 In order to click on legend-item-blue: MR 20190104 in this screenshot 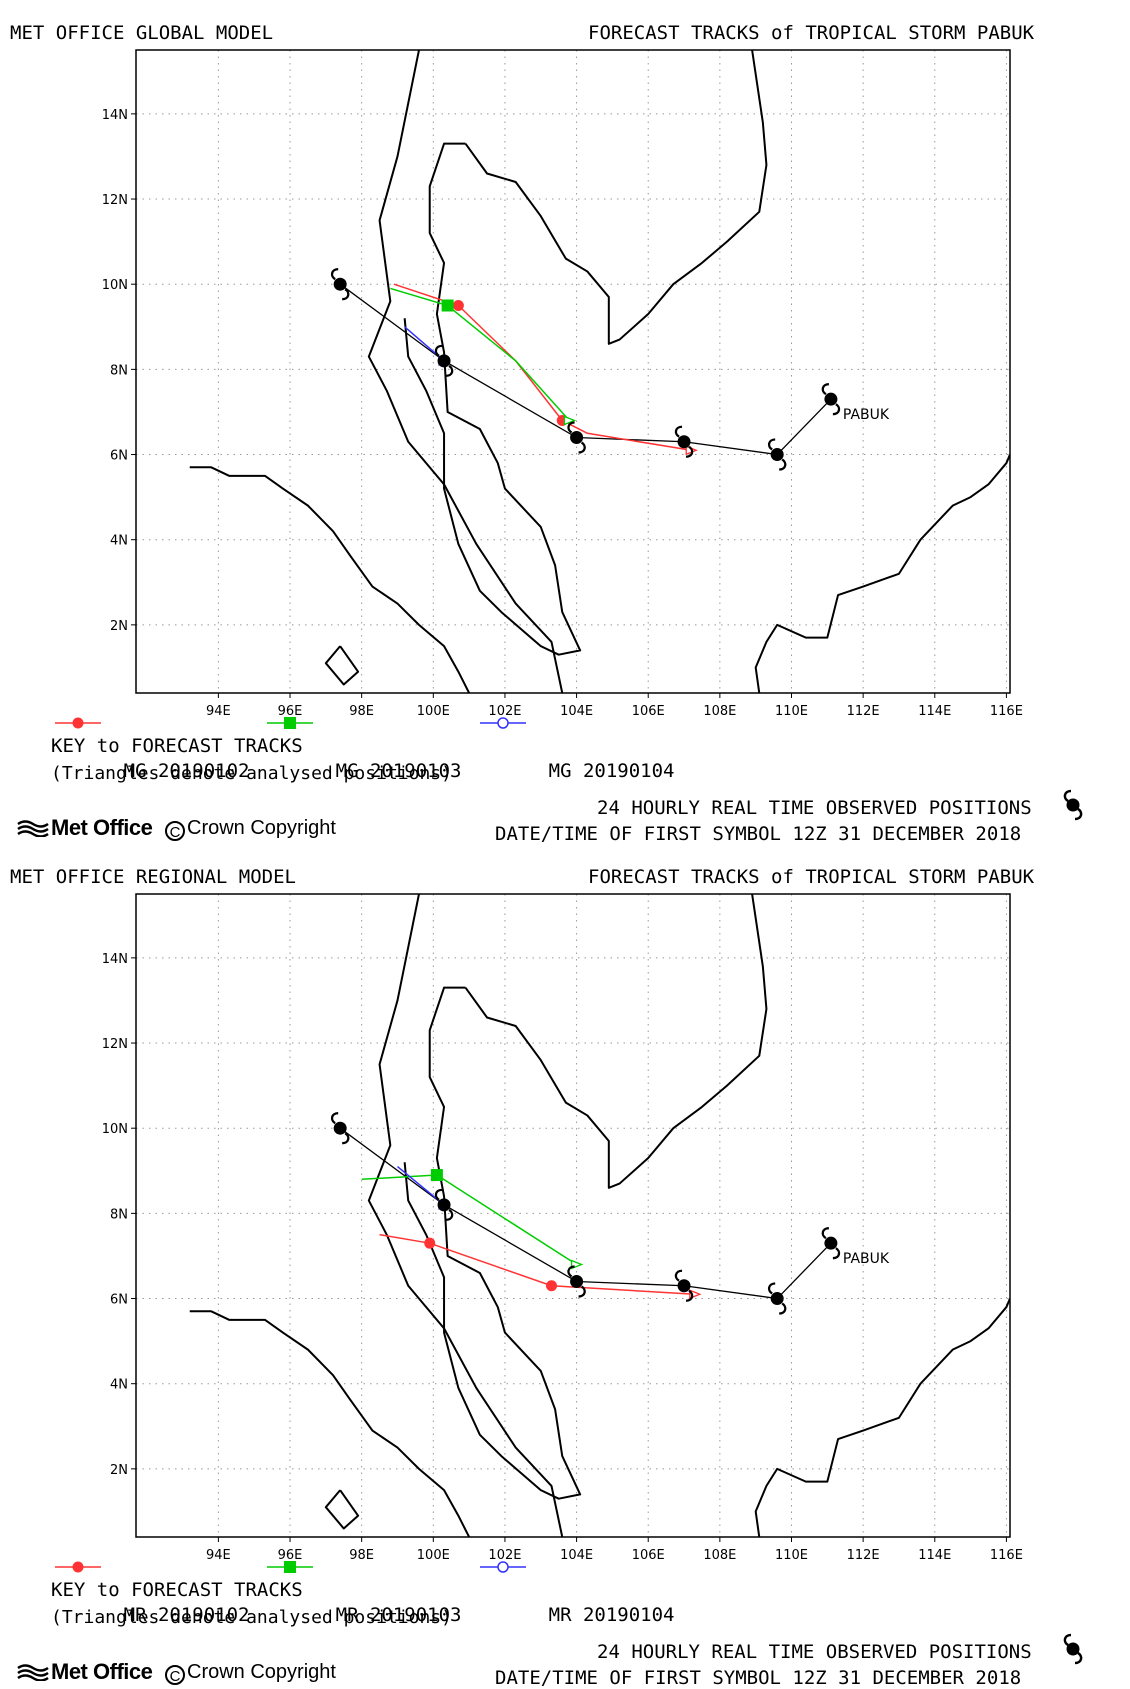, I will do `click(577, 1604)`.